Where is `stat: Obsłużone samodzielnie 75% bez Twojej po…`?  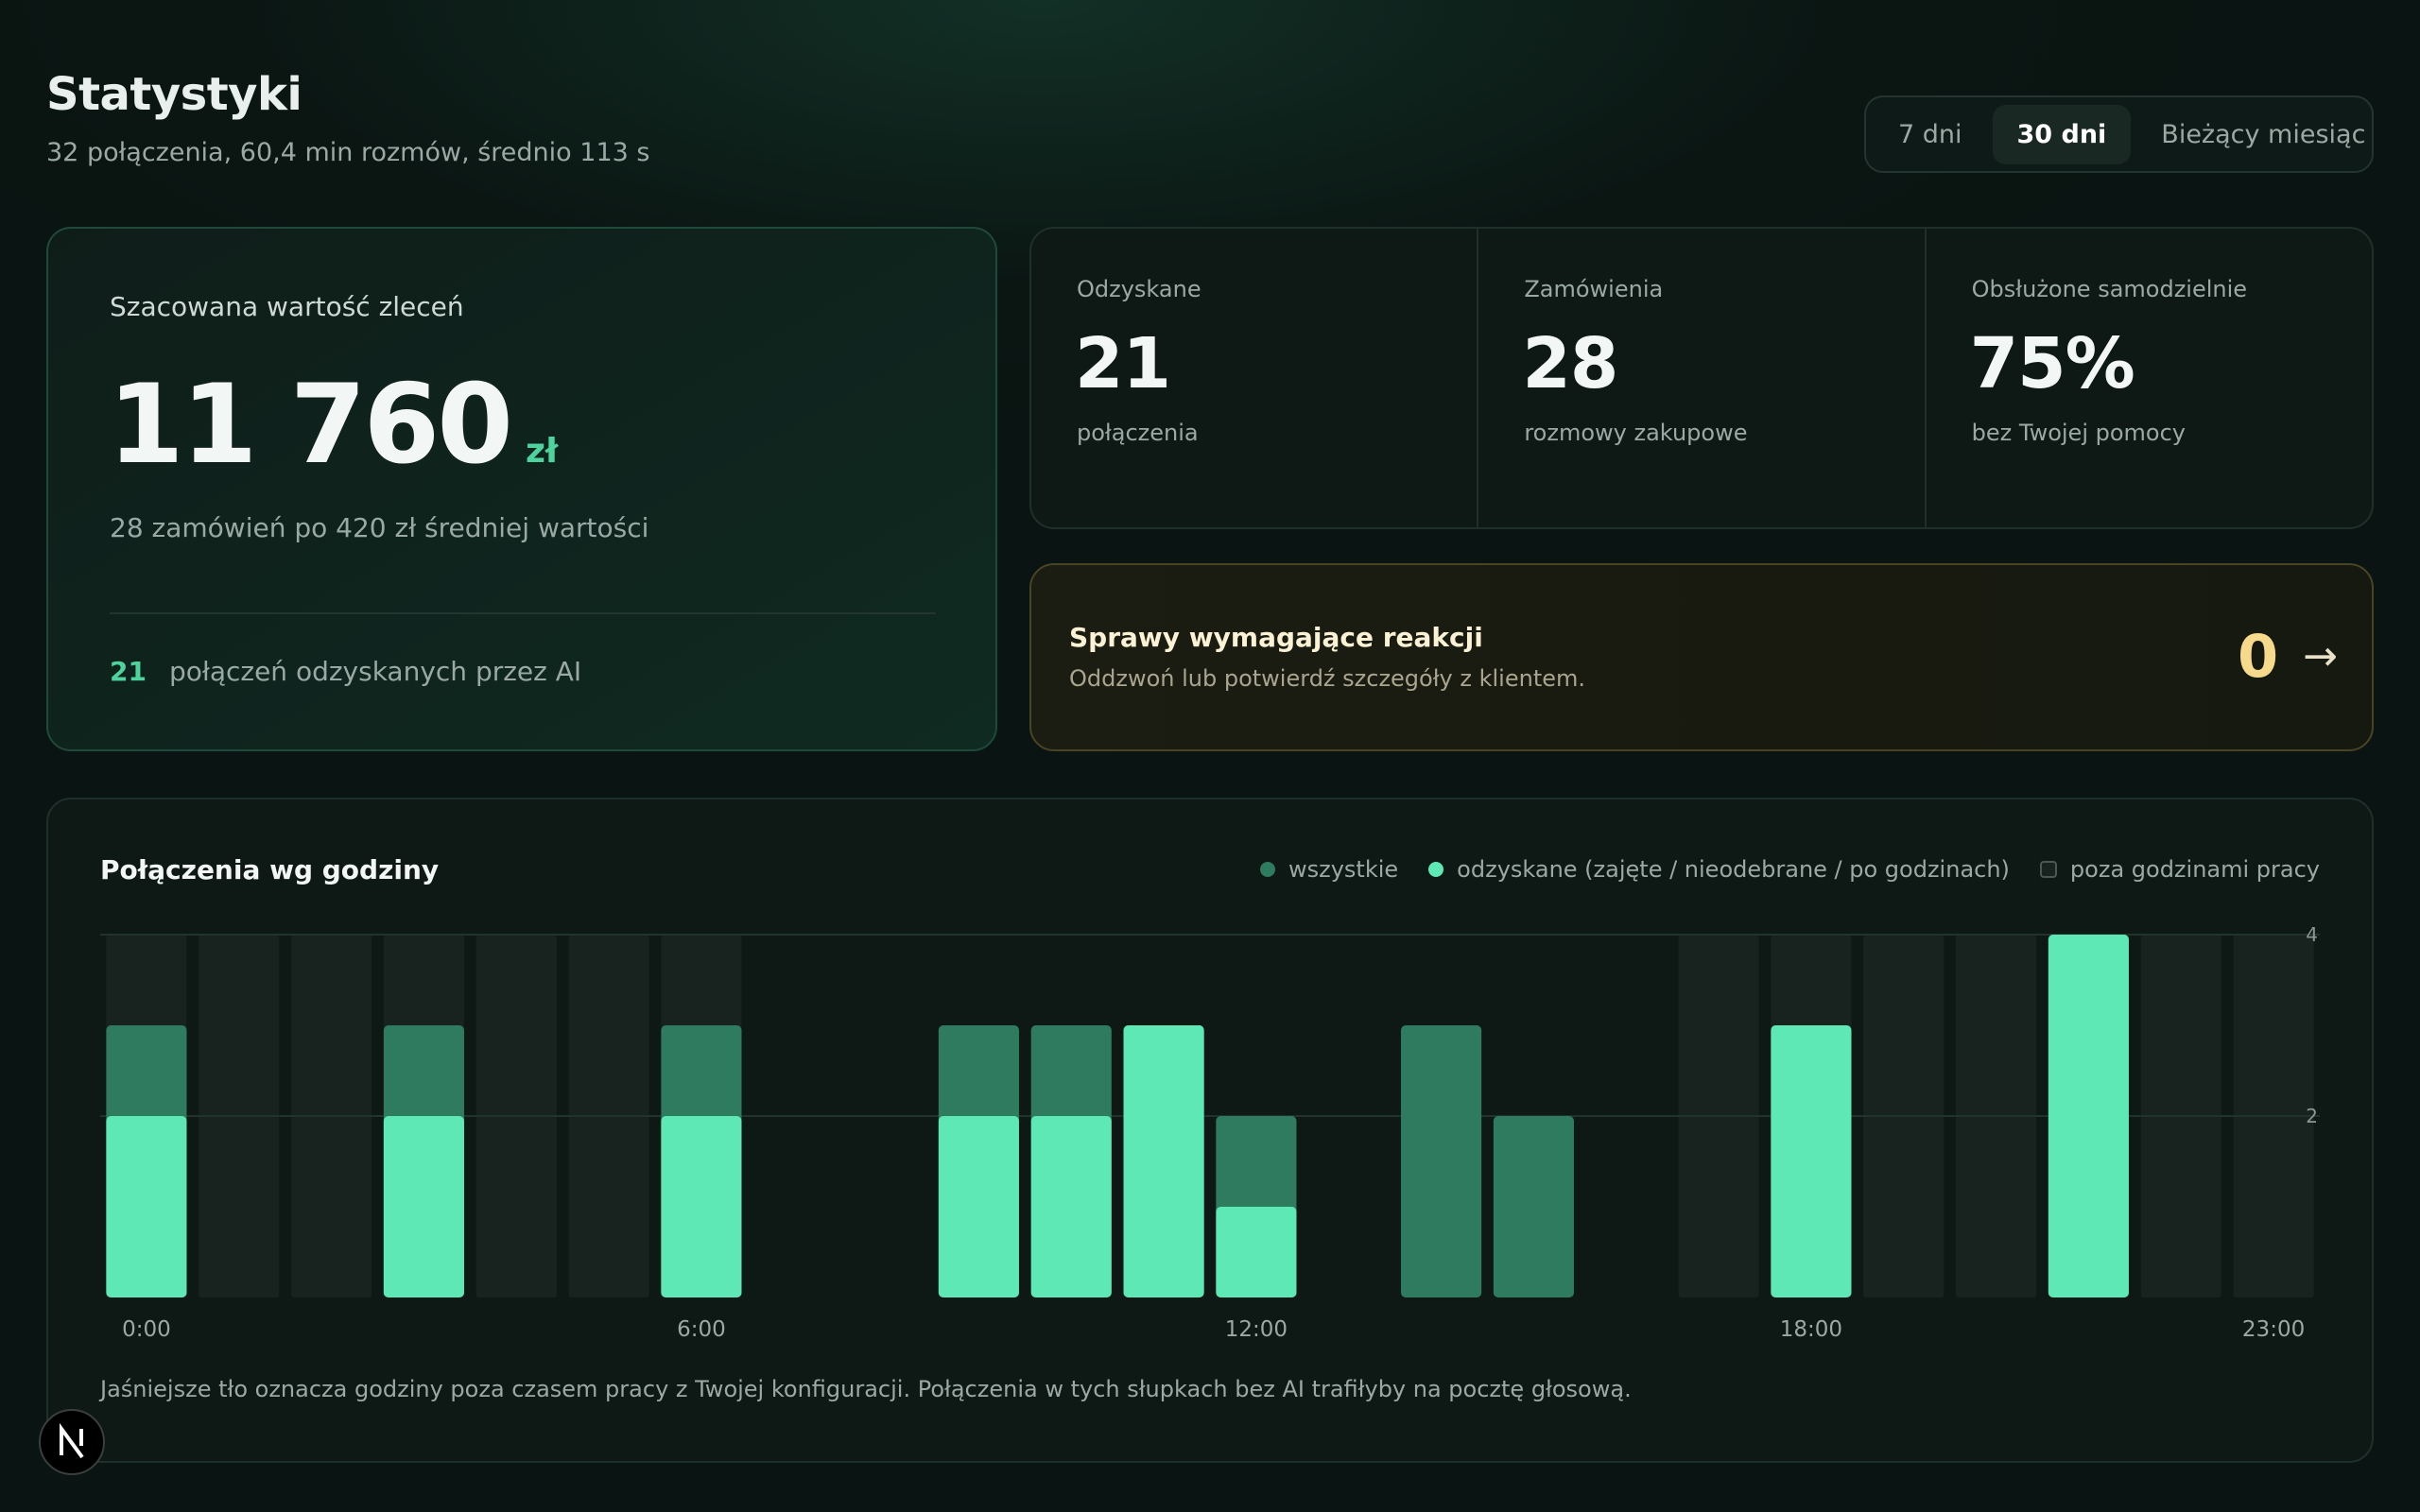 stat: Obsłużone samodzielnie 75% bez Twojej po… is located at coordinates (2149, 378).